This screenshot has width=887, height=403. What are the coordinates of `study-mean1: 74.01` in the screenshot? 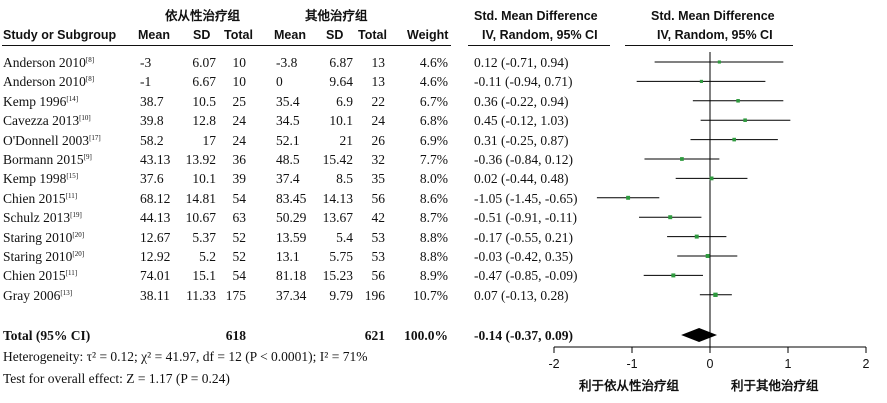 It's located at (155, 276).